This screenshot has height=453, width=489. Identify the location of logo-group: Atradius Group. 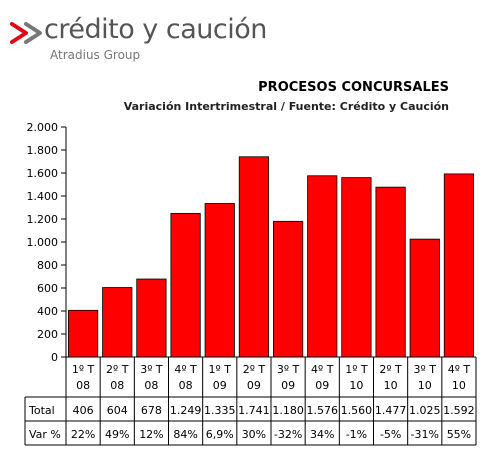
(95, 55).